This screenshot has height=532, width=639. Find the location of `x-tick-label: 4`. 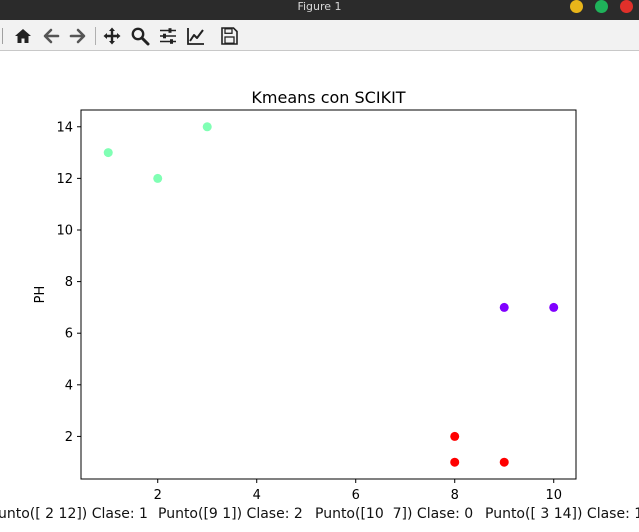

x-tick-label: 4 is located at coordinates (257, 495).